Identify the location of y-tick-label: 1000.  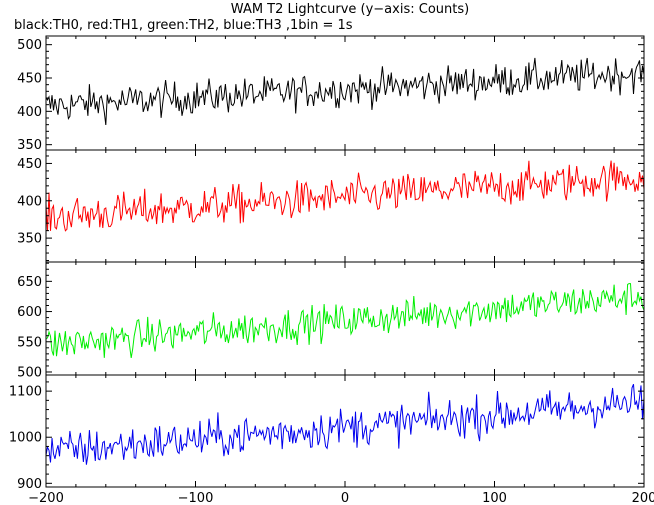
(25, 438).